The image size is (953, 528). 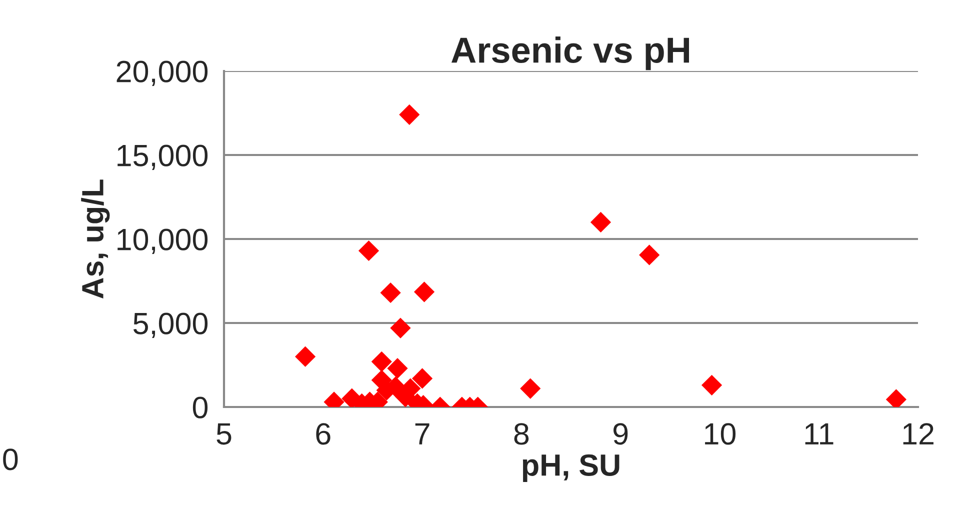 I want to click on x-tick-label: 6, so click(x=323, y=434).